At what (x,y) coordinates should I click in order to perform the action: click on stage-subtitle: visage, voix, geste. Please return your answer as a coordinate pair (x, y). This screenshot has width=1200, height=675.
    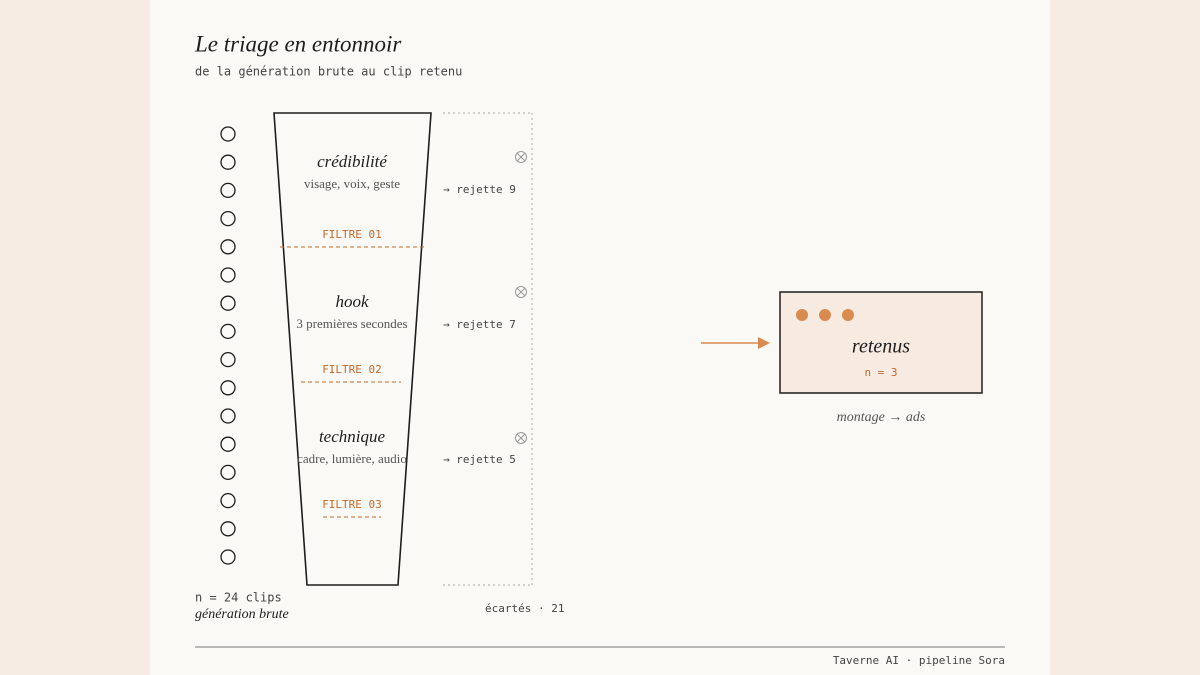
    Looking at the image, I should click on (352, 183).